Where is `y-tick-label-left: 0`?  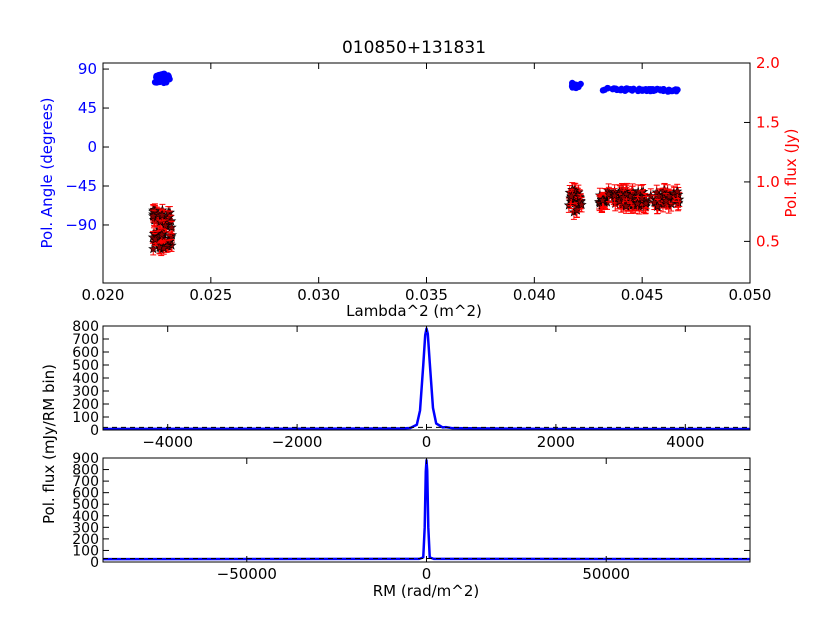
y-tick-label-left: 0 is located at coordinates (92, 147).